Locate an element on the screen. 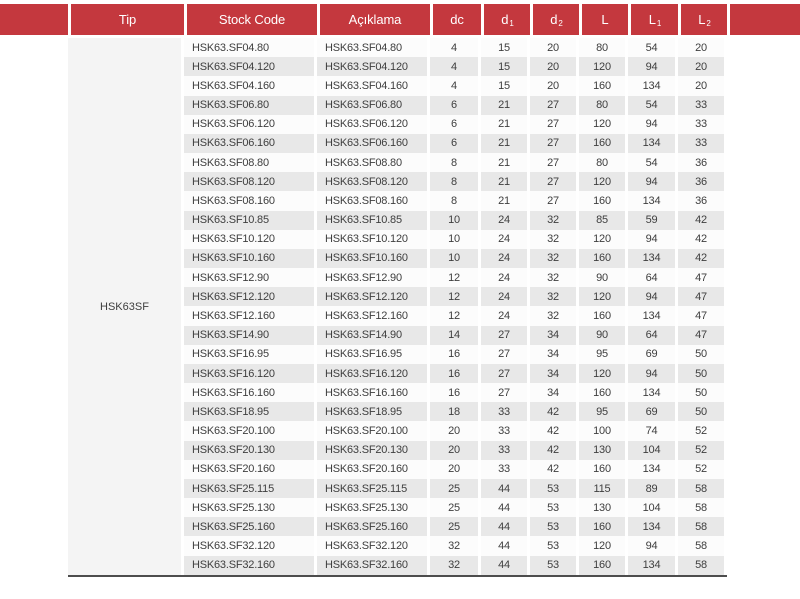  table-row: HSK63.SF14.90 HSK63.SF14.90 14 27 34 90 64 47 is located at coordinates (455, 335).